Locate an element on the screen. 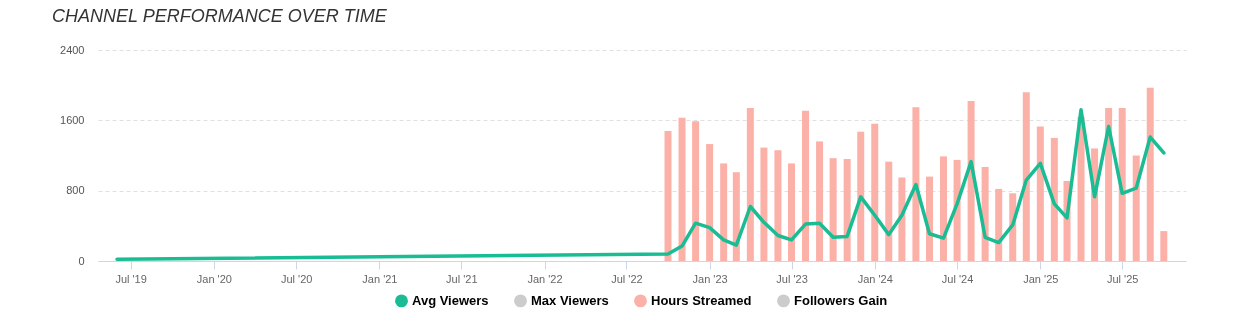 Image resolution: width=1244 pixels, height=323 pixels. x-tick-label: Jul '24 is located at coordinates (957, 278).